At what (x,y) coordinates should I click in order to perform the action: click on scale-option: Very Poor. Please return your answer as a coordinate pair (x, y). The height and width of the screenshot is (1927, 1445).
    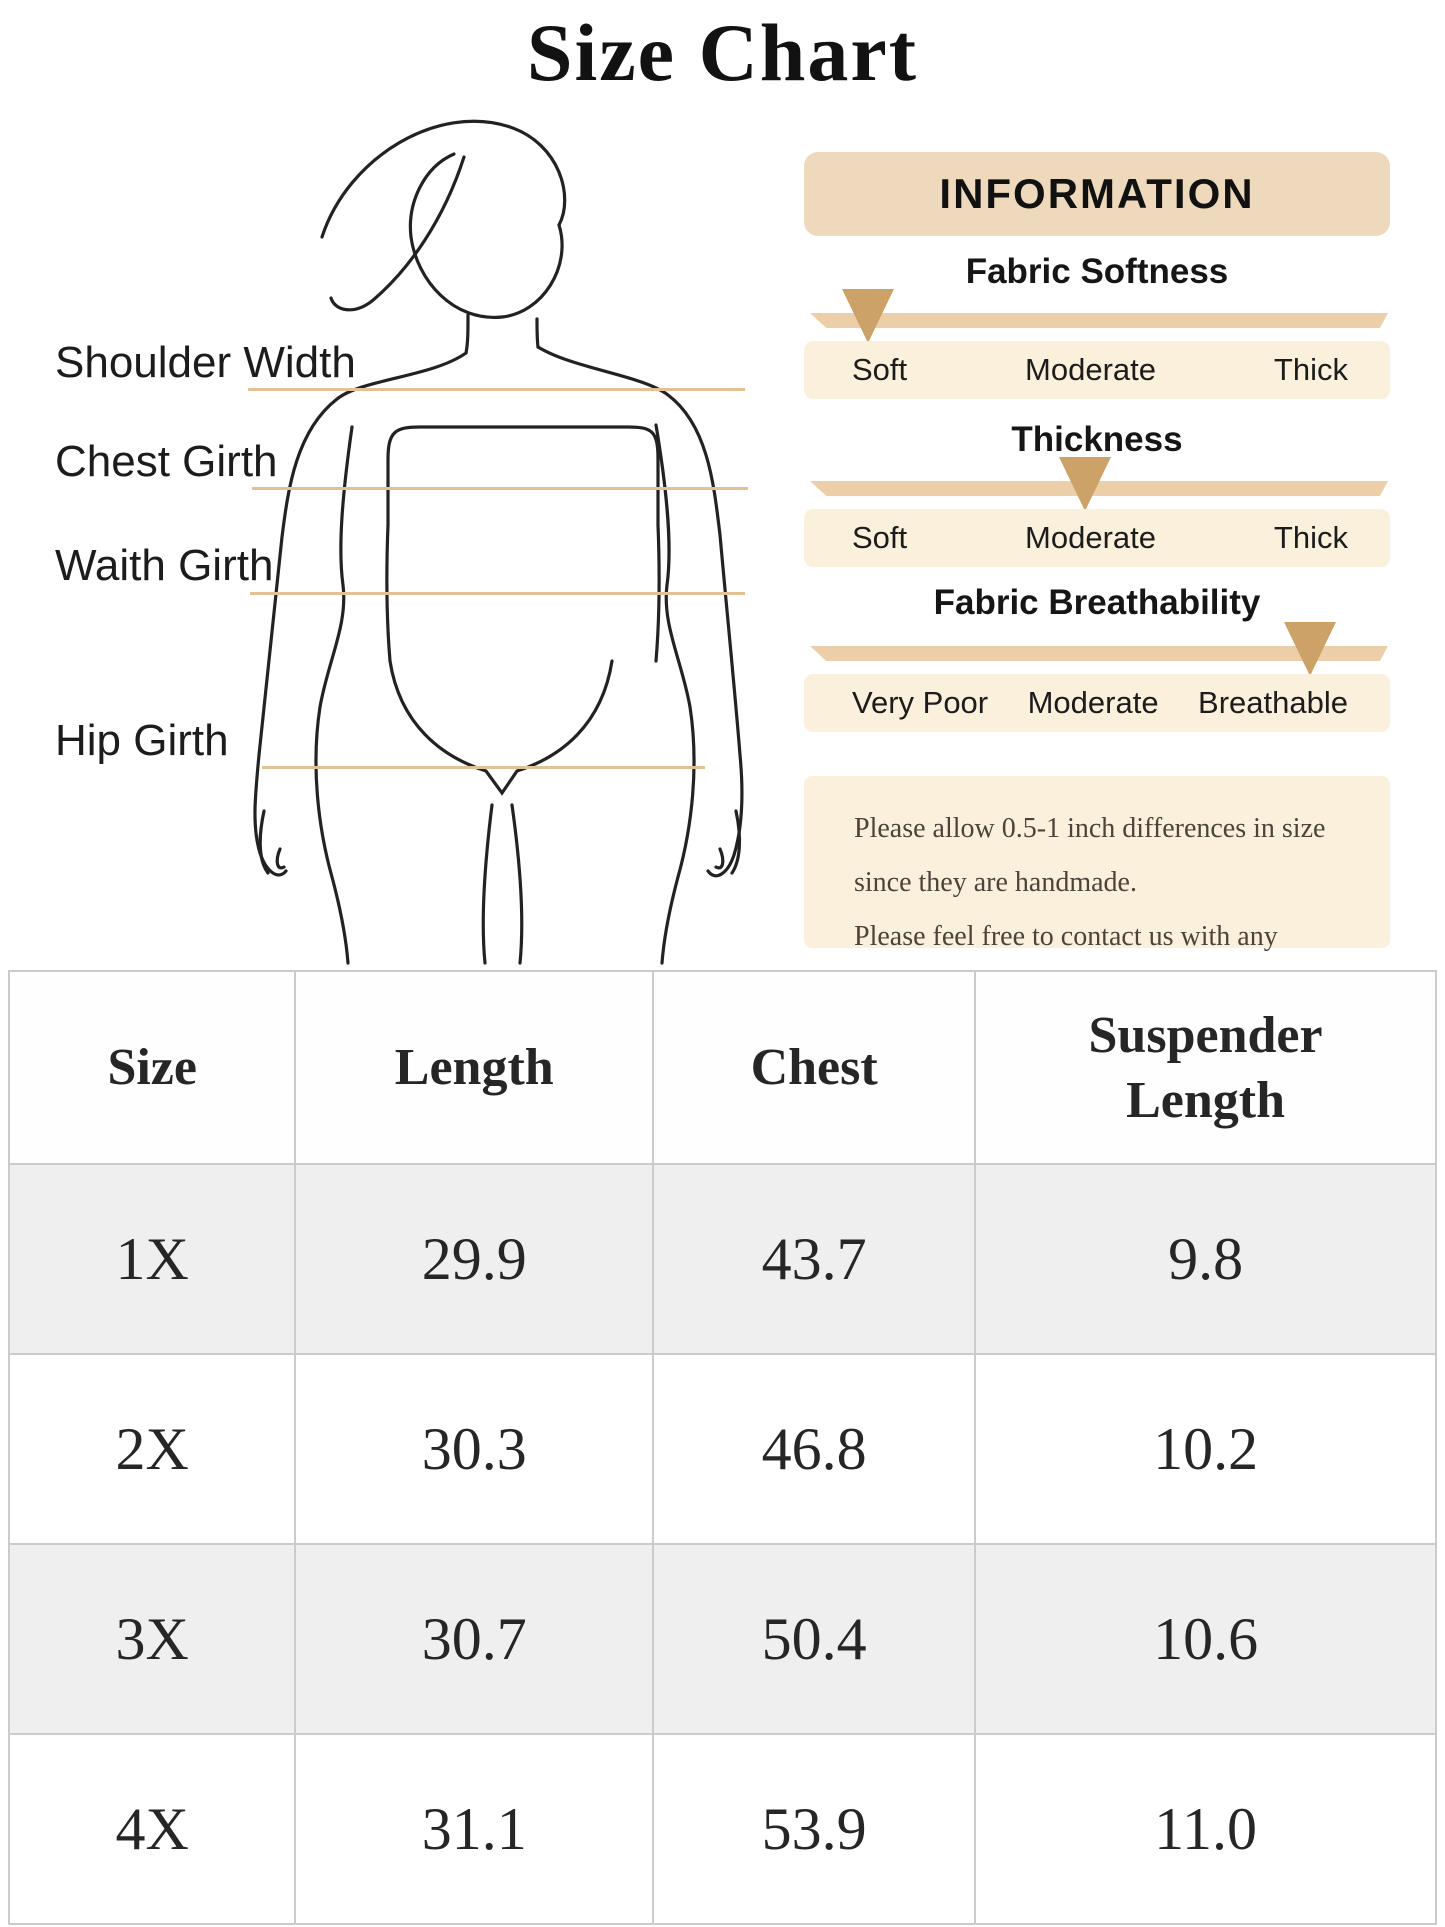
    Looking at the image, I should click on (920, 702).